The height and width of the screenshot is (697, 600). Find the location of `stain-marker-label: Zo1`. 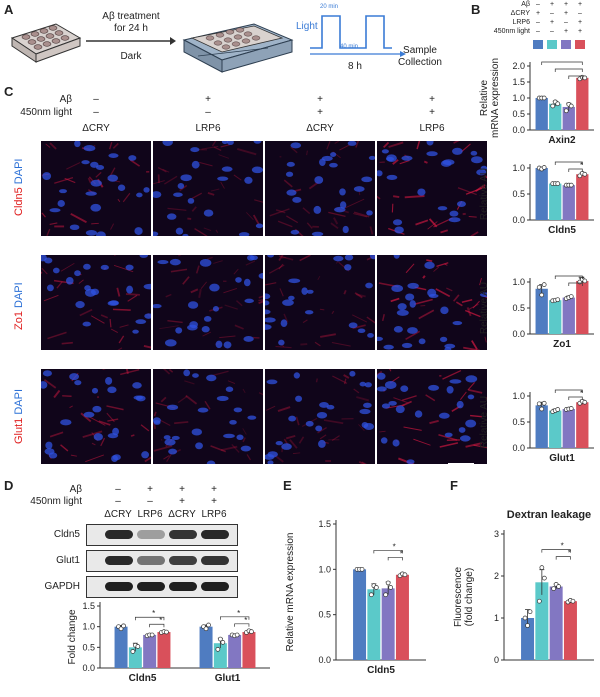

stain-marker-label: Zo1 is located at coordinates (19, 320).